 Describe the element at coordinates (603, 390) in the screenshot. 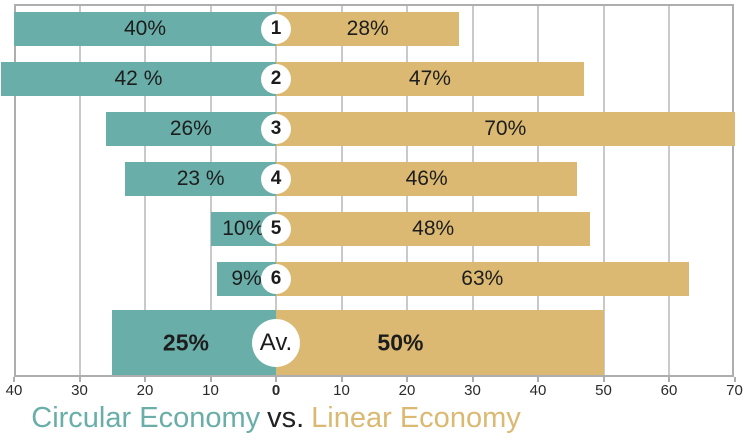

I see `tick-label-9: 50` at that location.